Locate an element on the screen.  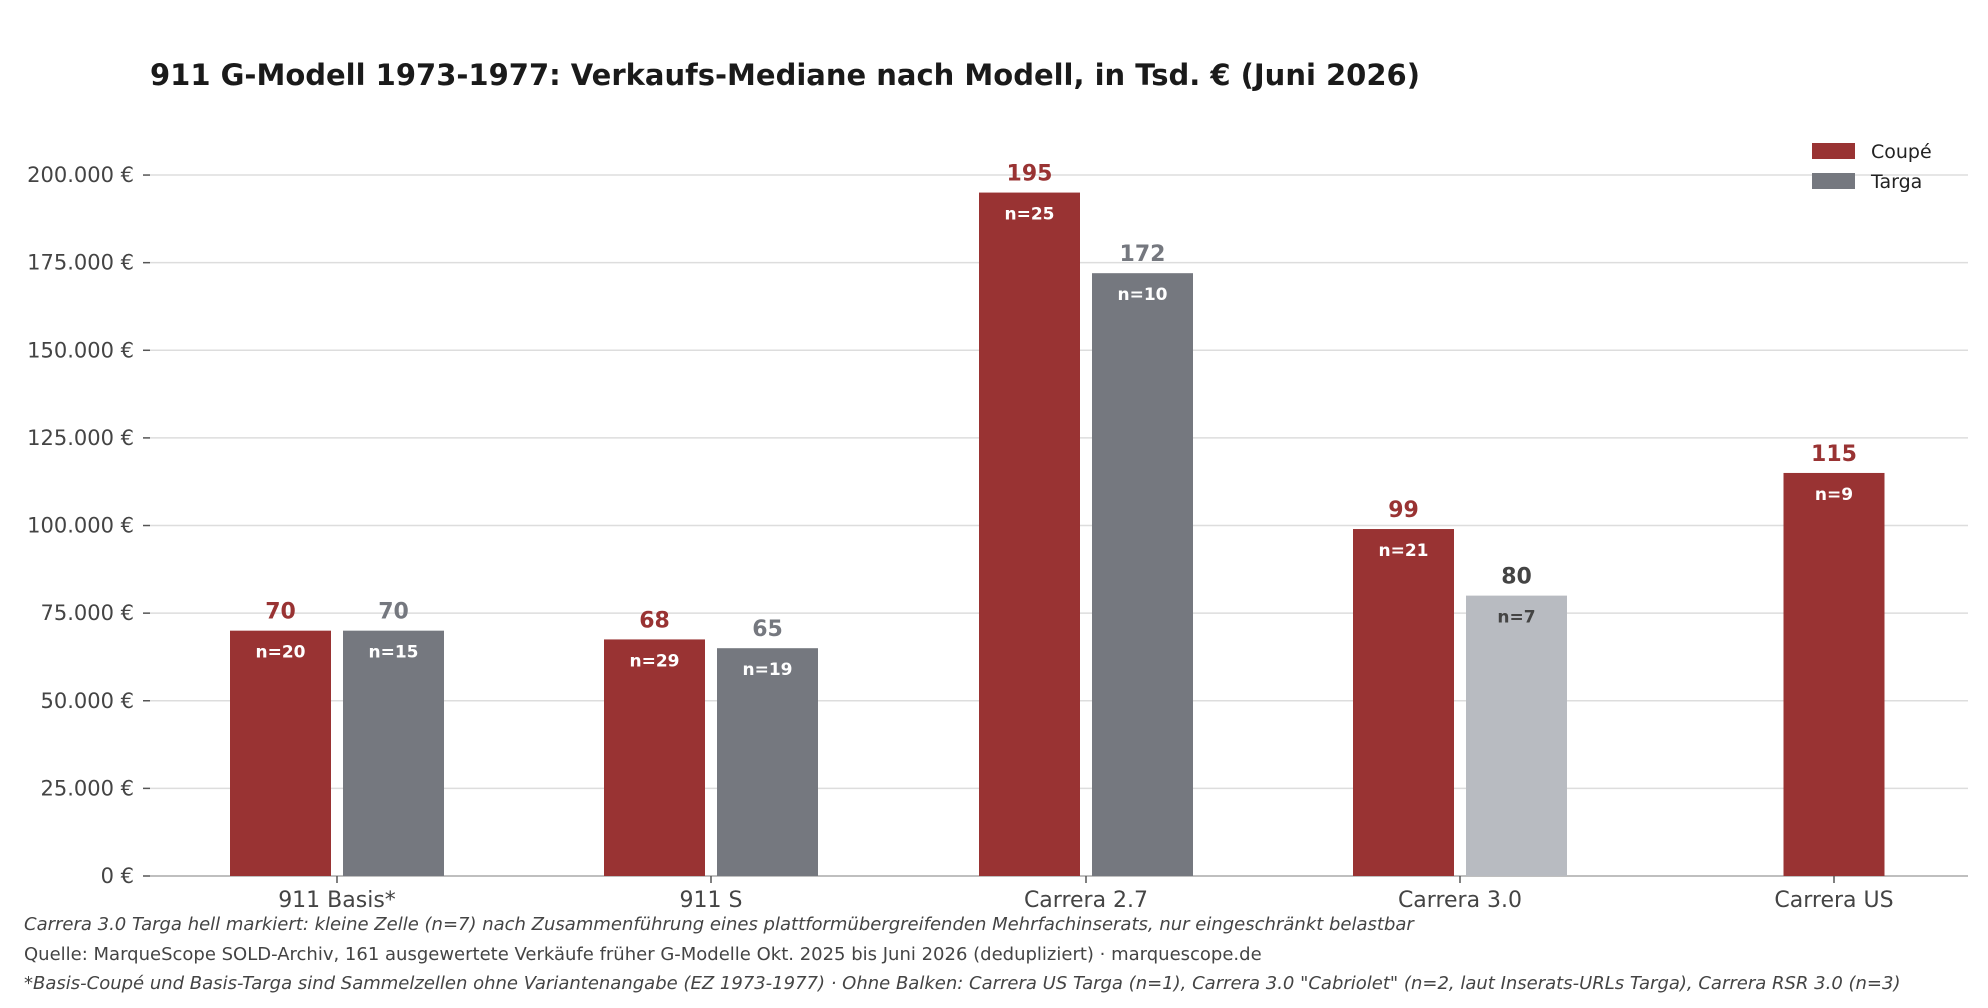
n-label: n=15 is located at coordinates (393, 653).